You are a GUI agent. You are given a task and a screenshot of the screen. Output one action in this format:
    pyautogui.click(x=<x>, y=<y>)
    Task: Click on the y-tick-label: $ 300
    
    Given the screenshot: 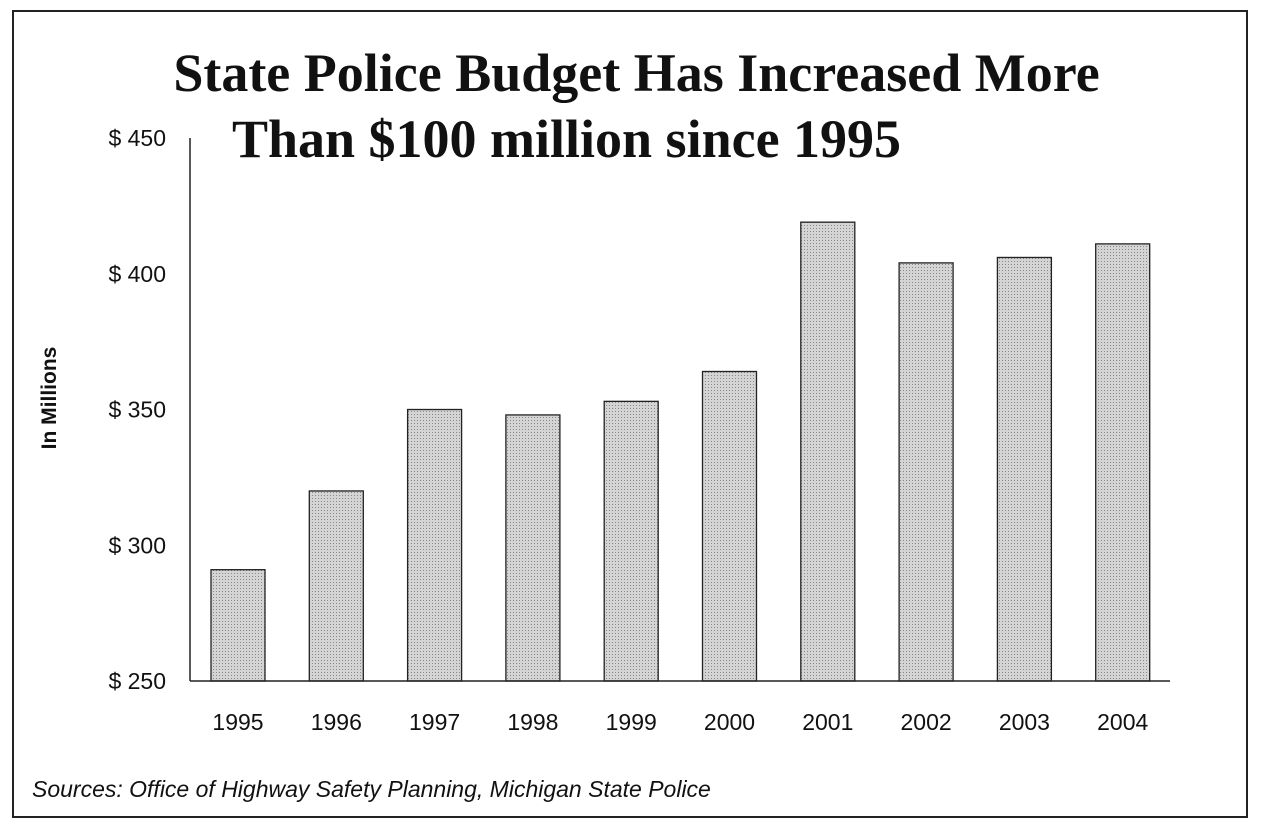 What is the action you would take?
    pyautogui.click(x=137, y=545)
    